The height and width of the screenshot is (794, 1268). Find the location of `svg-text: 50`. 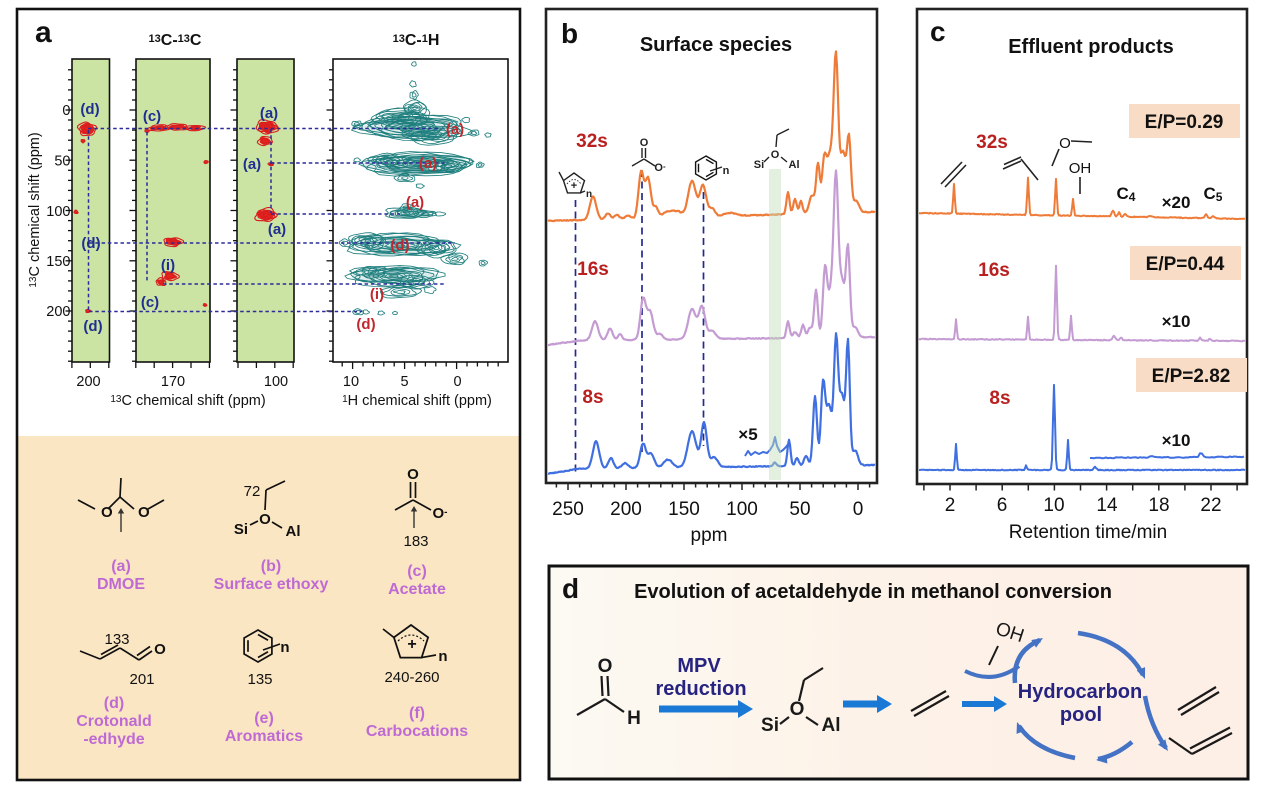

svg-text: 50 is located at coordinates (62, 162).